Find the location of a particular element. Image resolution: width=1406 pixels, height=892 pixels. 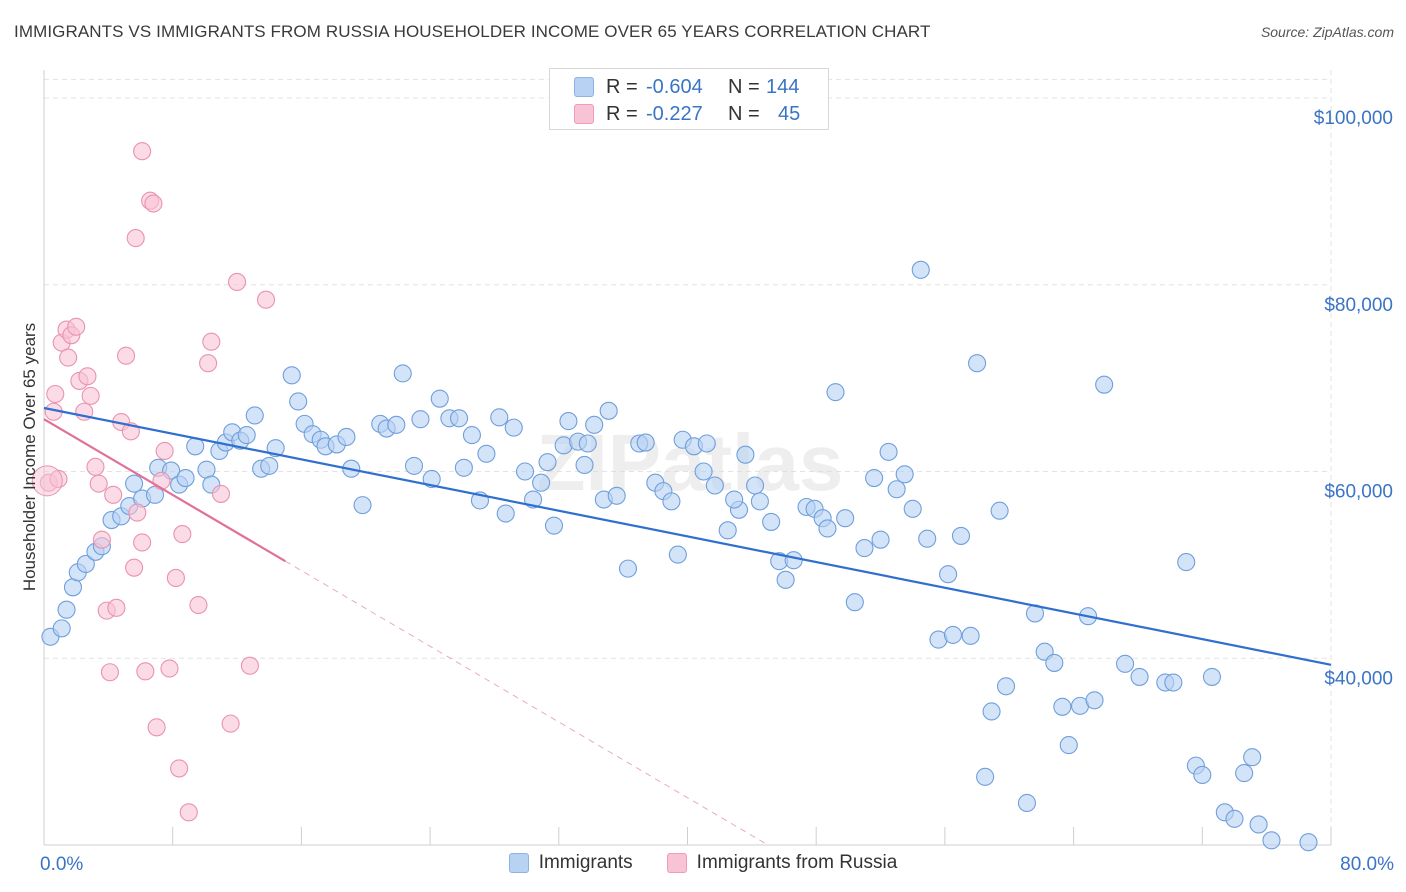

y-tick-label: $100,000 is located at coordinates (1353, 118).